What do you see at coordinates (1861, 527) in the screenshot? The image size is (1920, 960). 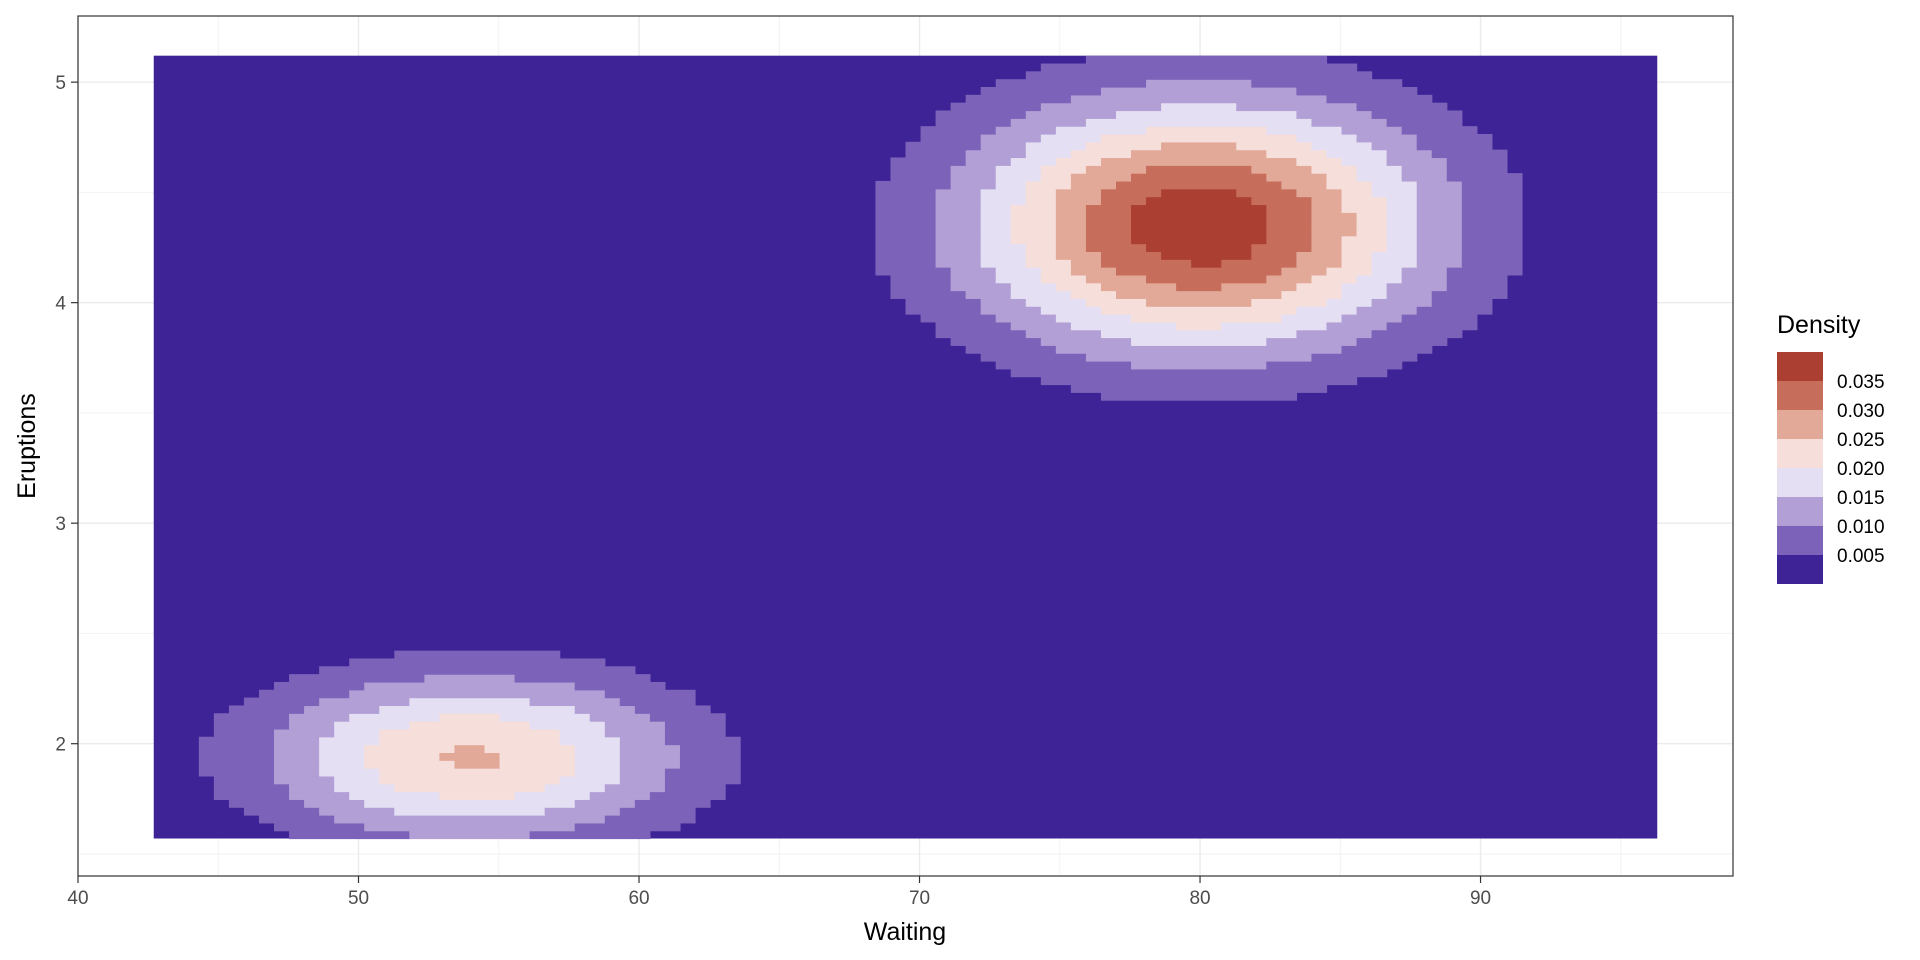 I see `legend-label: 0.010` at bounding box center [1861, 527].